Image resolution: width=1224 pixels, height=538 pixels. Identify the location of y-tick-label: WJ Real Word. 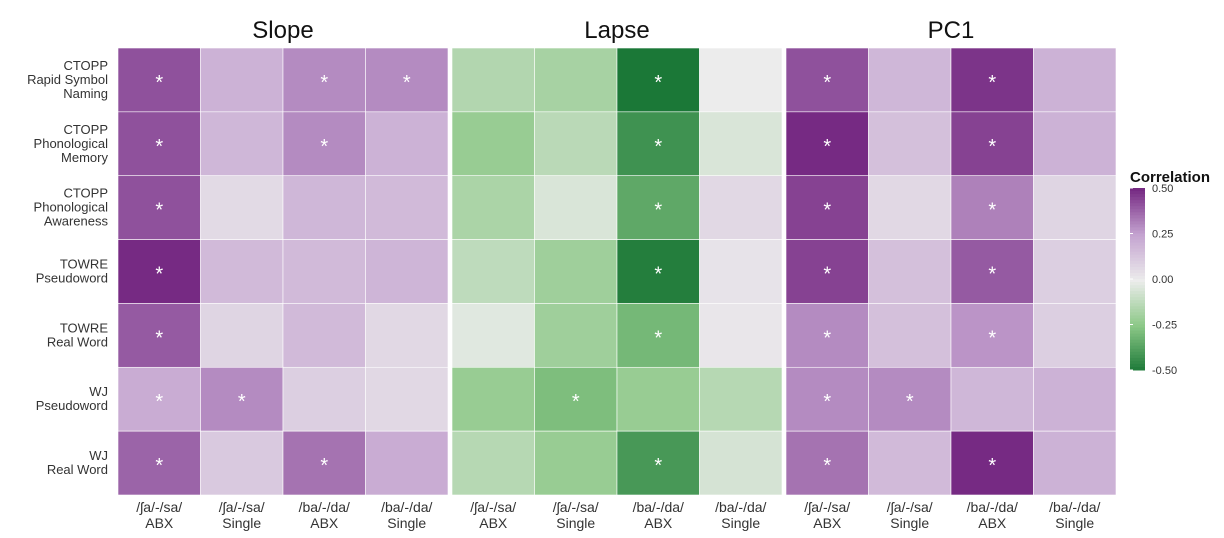
(77, 462).